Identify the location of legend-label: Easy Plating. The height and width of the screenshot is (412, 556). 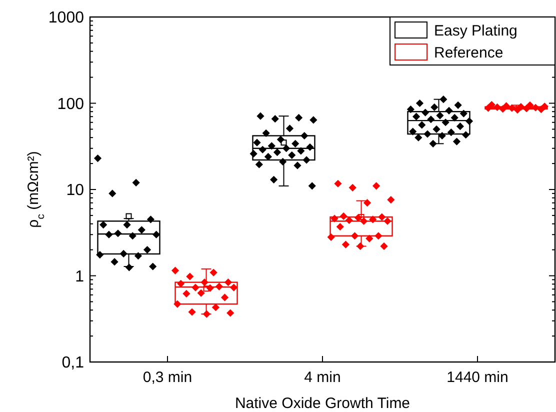
(476, 31).